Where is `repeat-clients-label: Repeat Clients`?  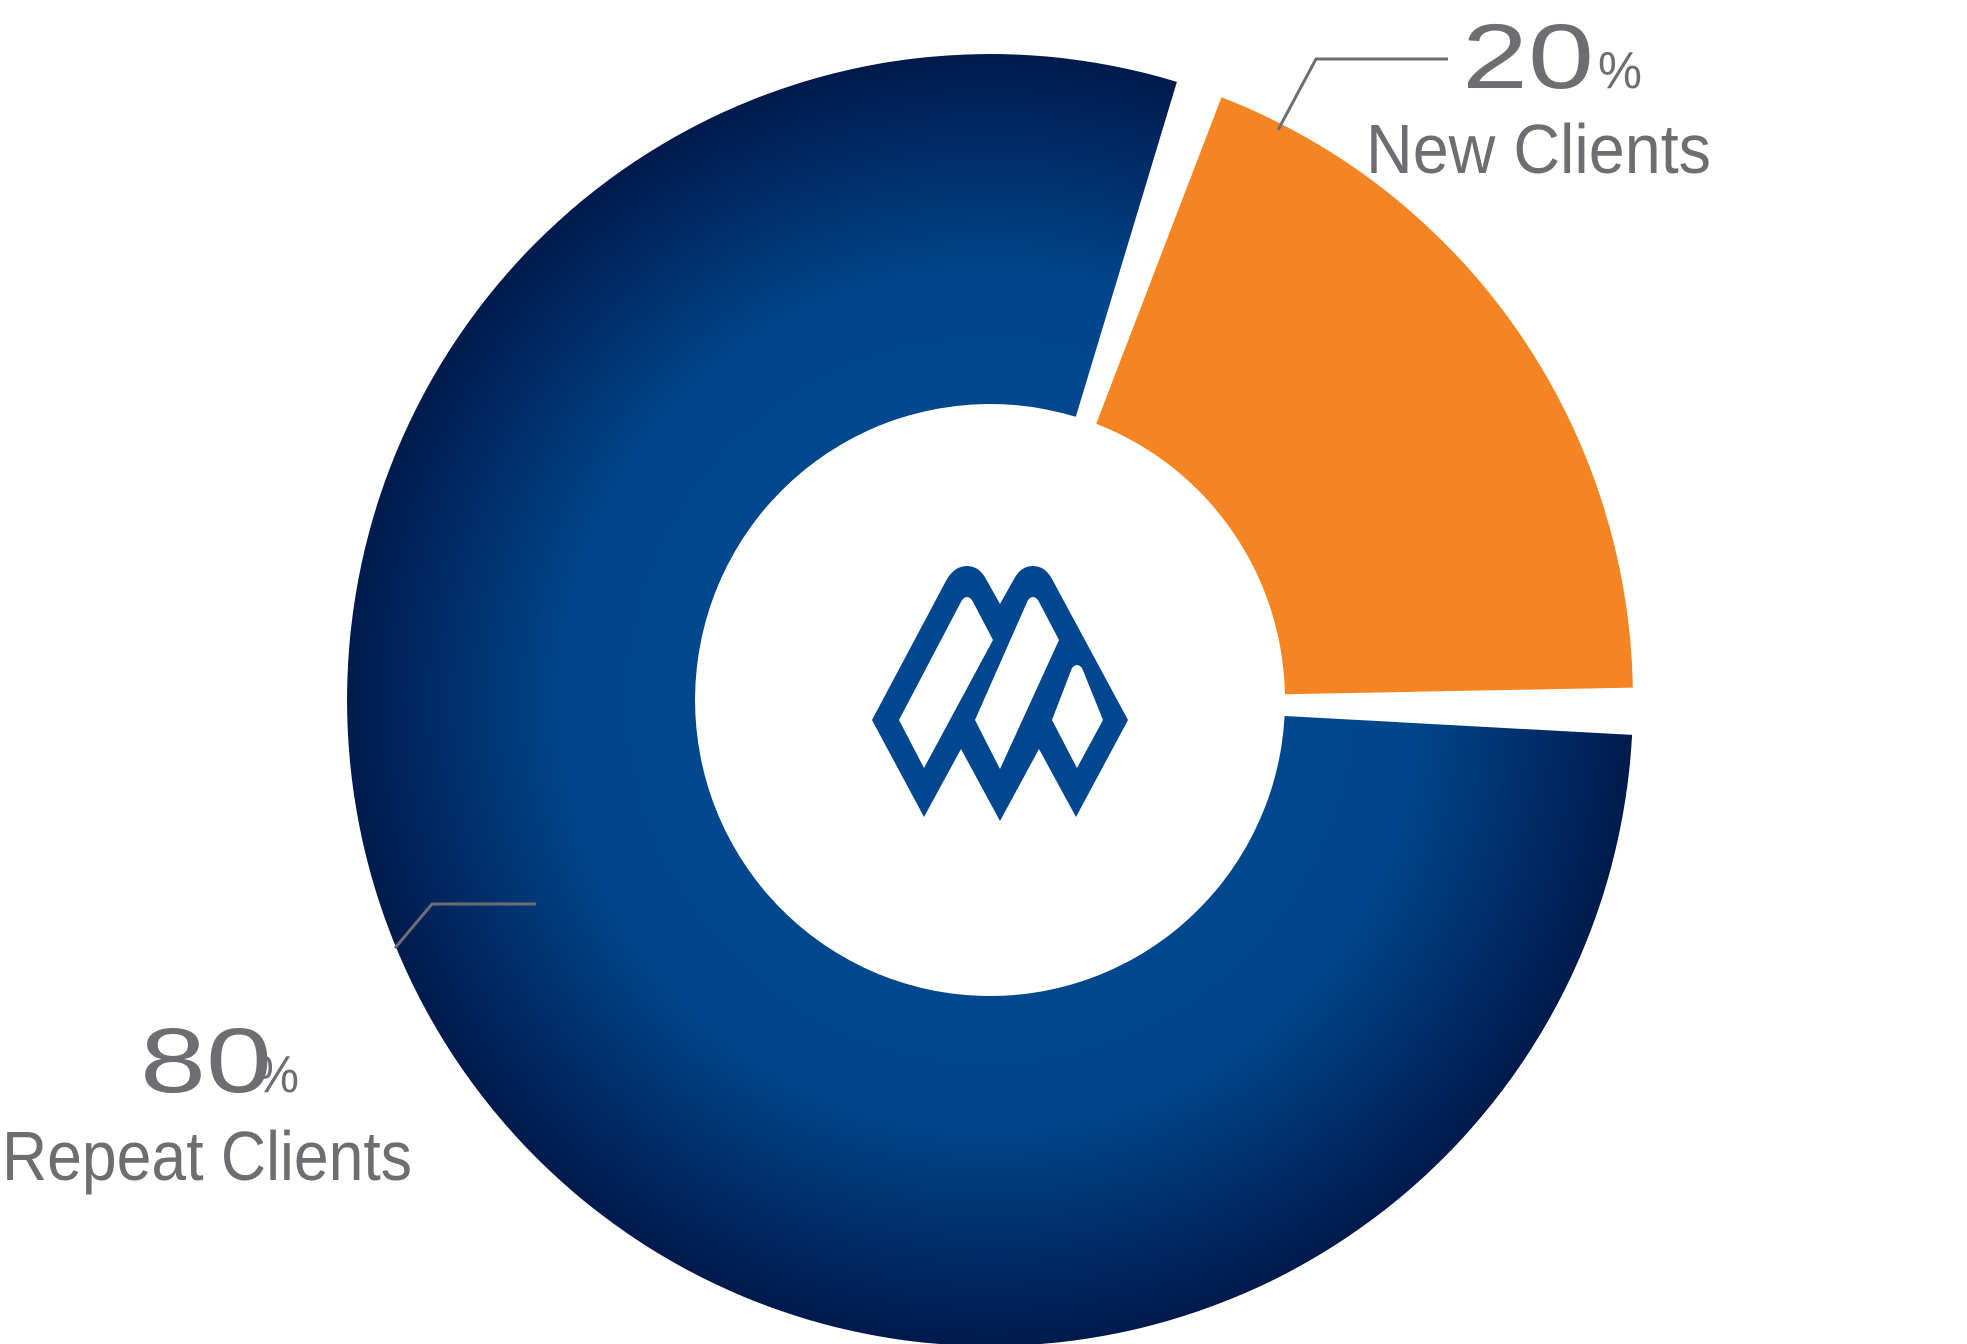 repeat-clients-label: Repeat Clients is located at coordinates (207, 1156).